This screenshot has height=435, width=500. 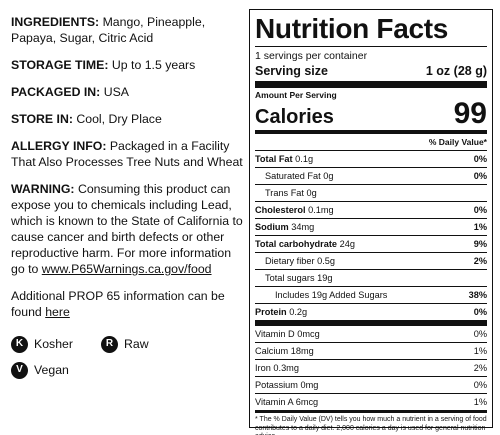 I want to click on vegan-icon: V, so click(x=19, y=370).